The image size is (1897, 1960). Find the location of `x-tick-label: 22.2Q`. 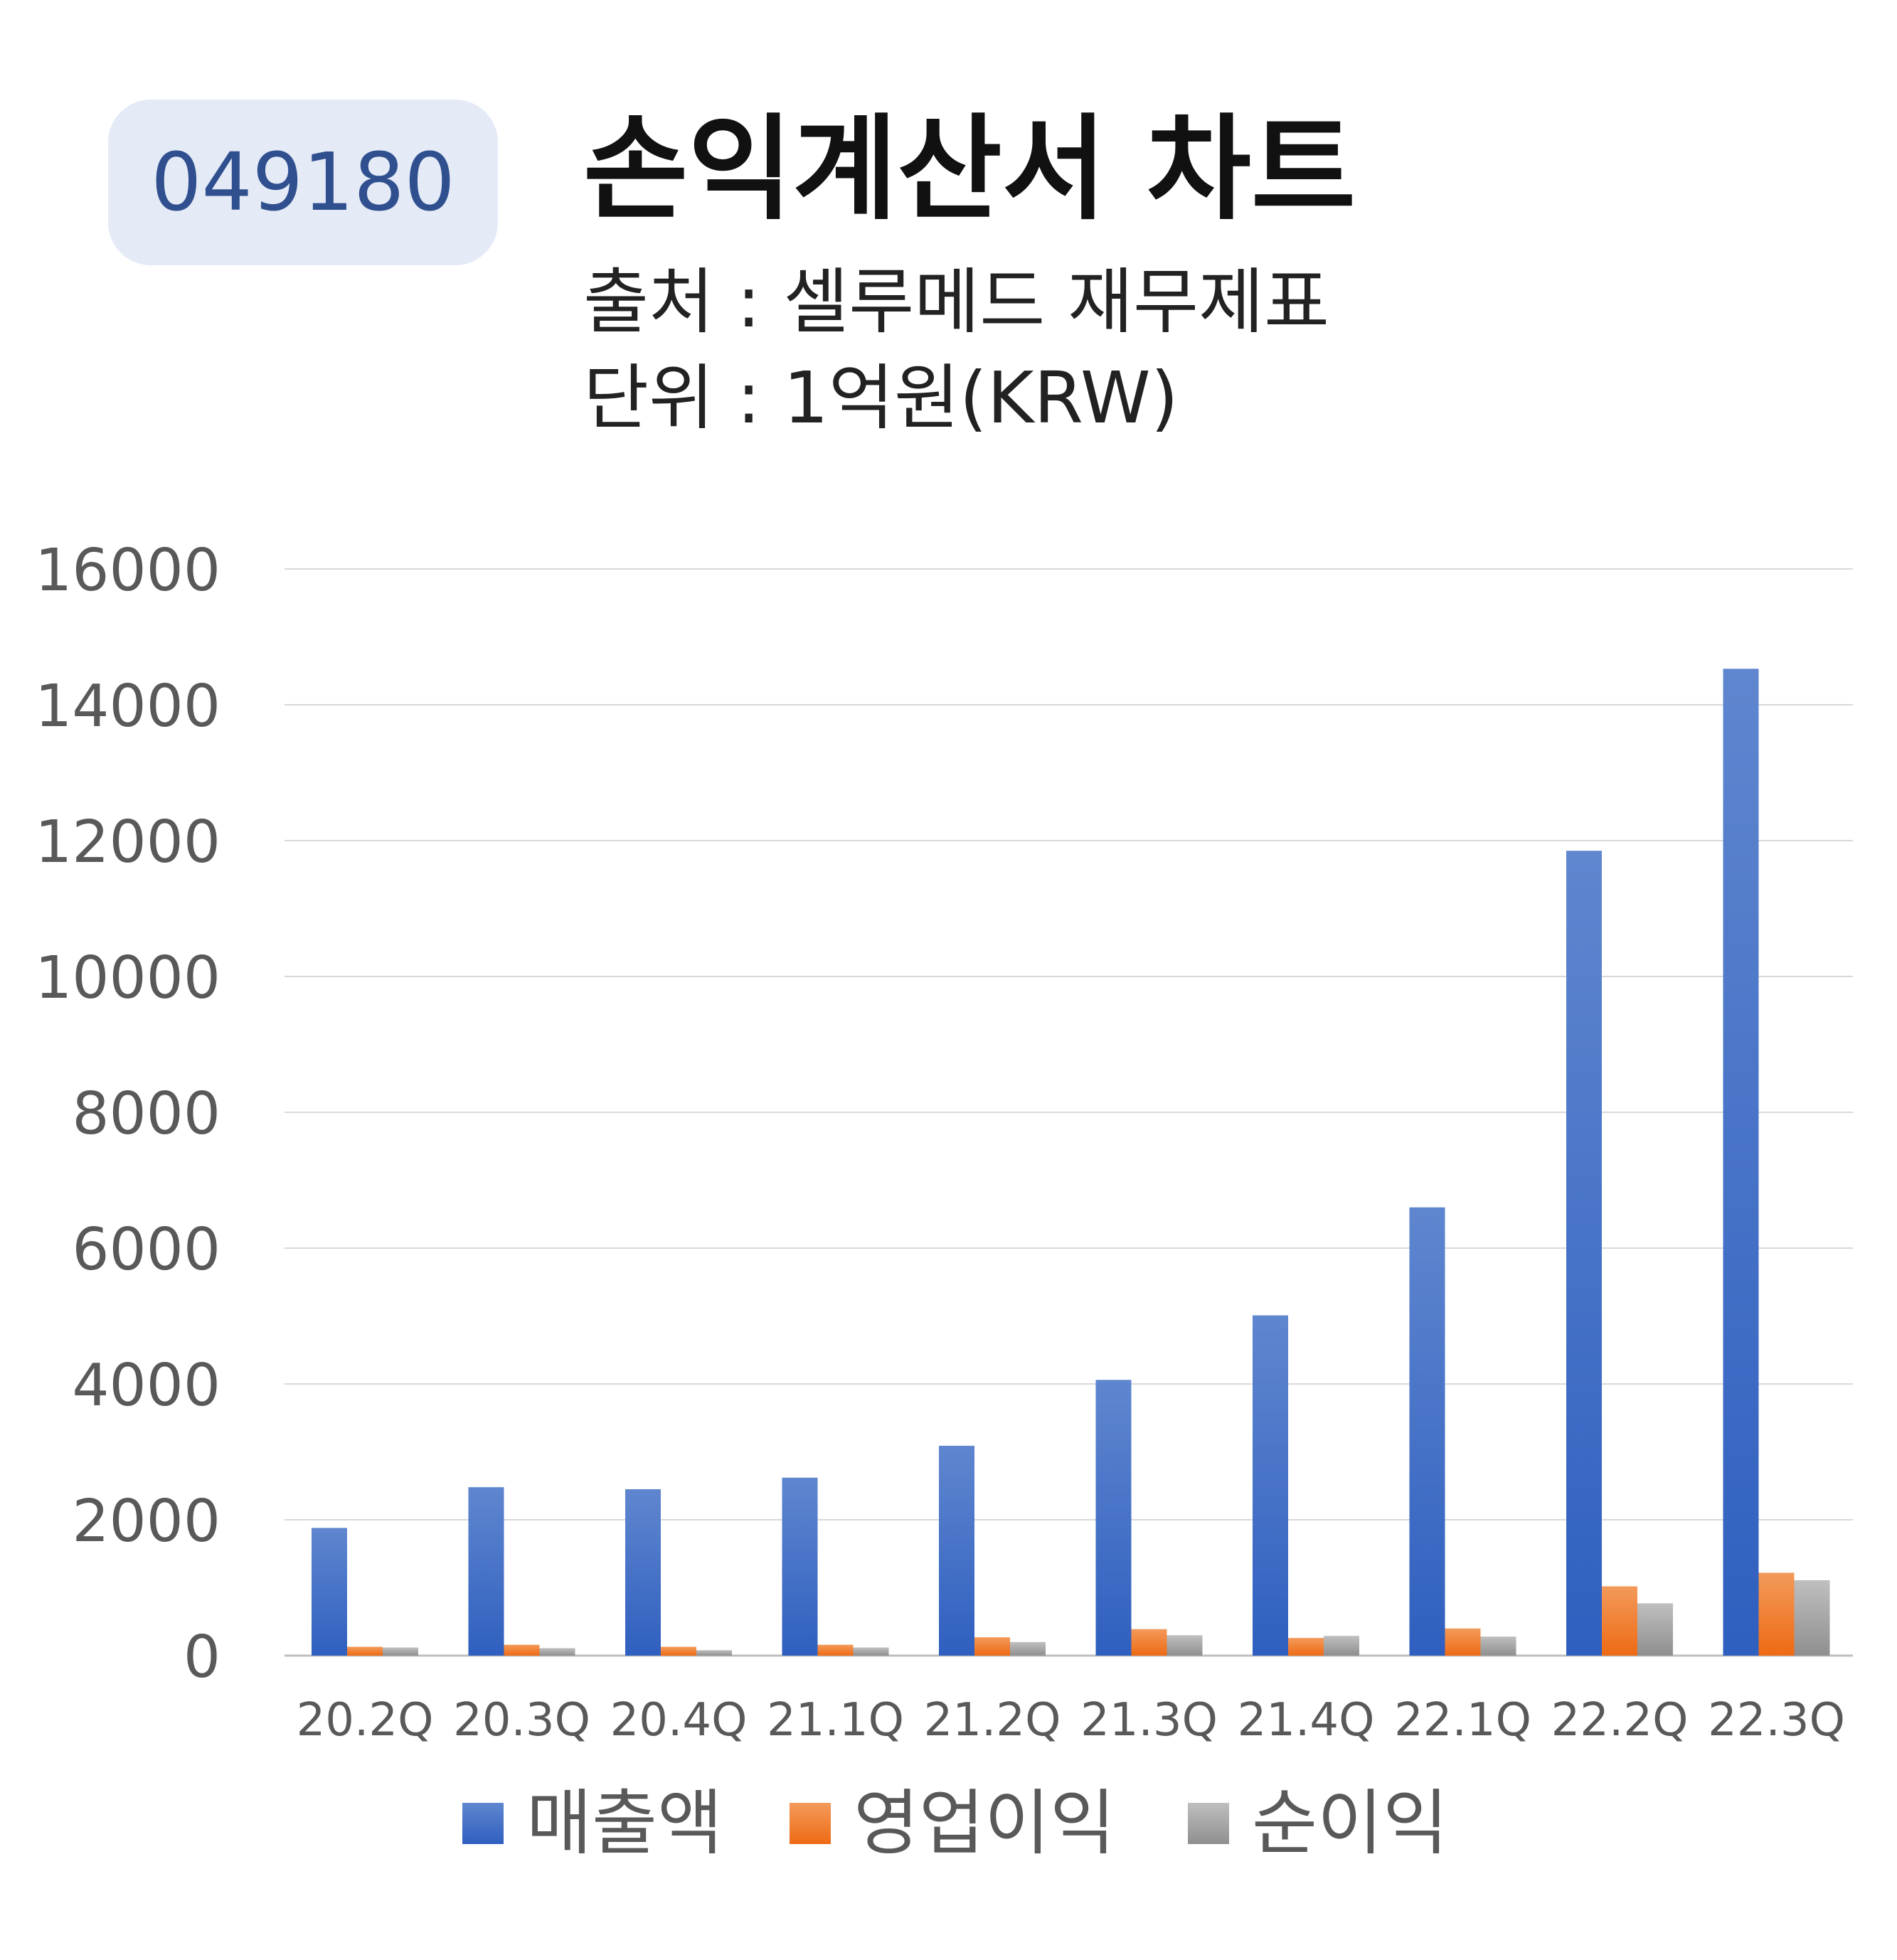

x-tick-label: 22.2Q is located at coordinates (1620, 1720).